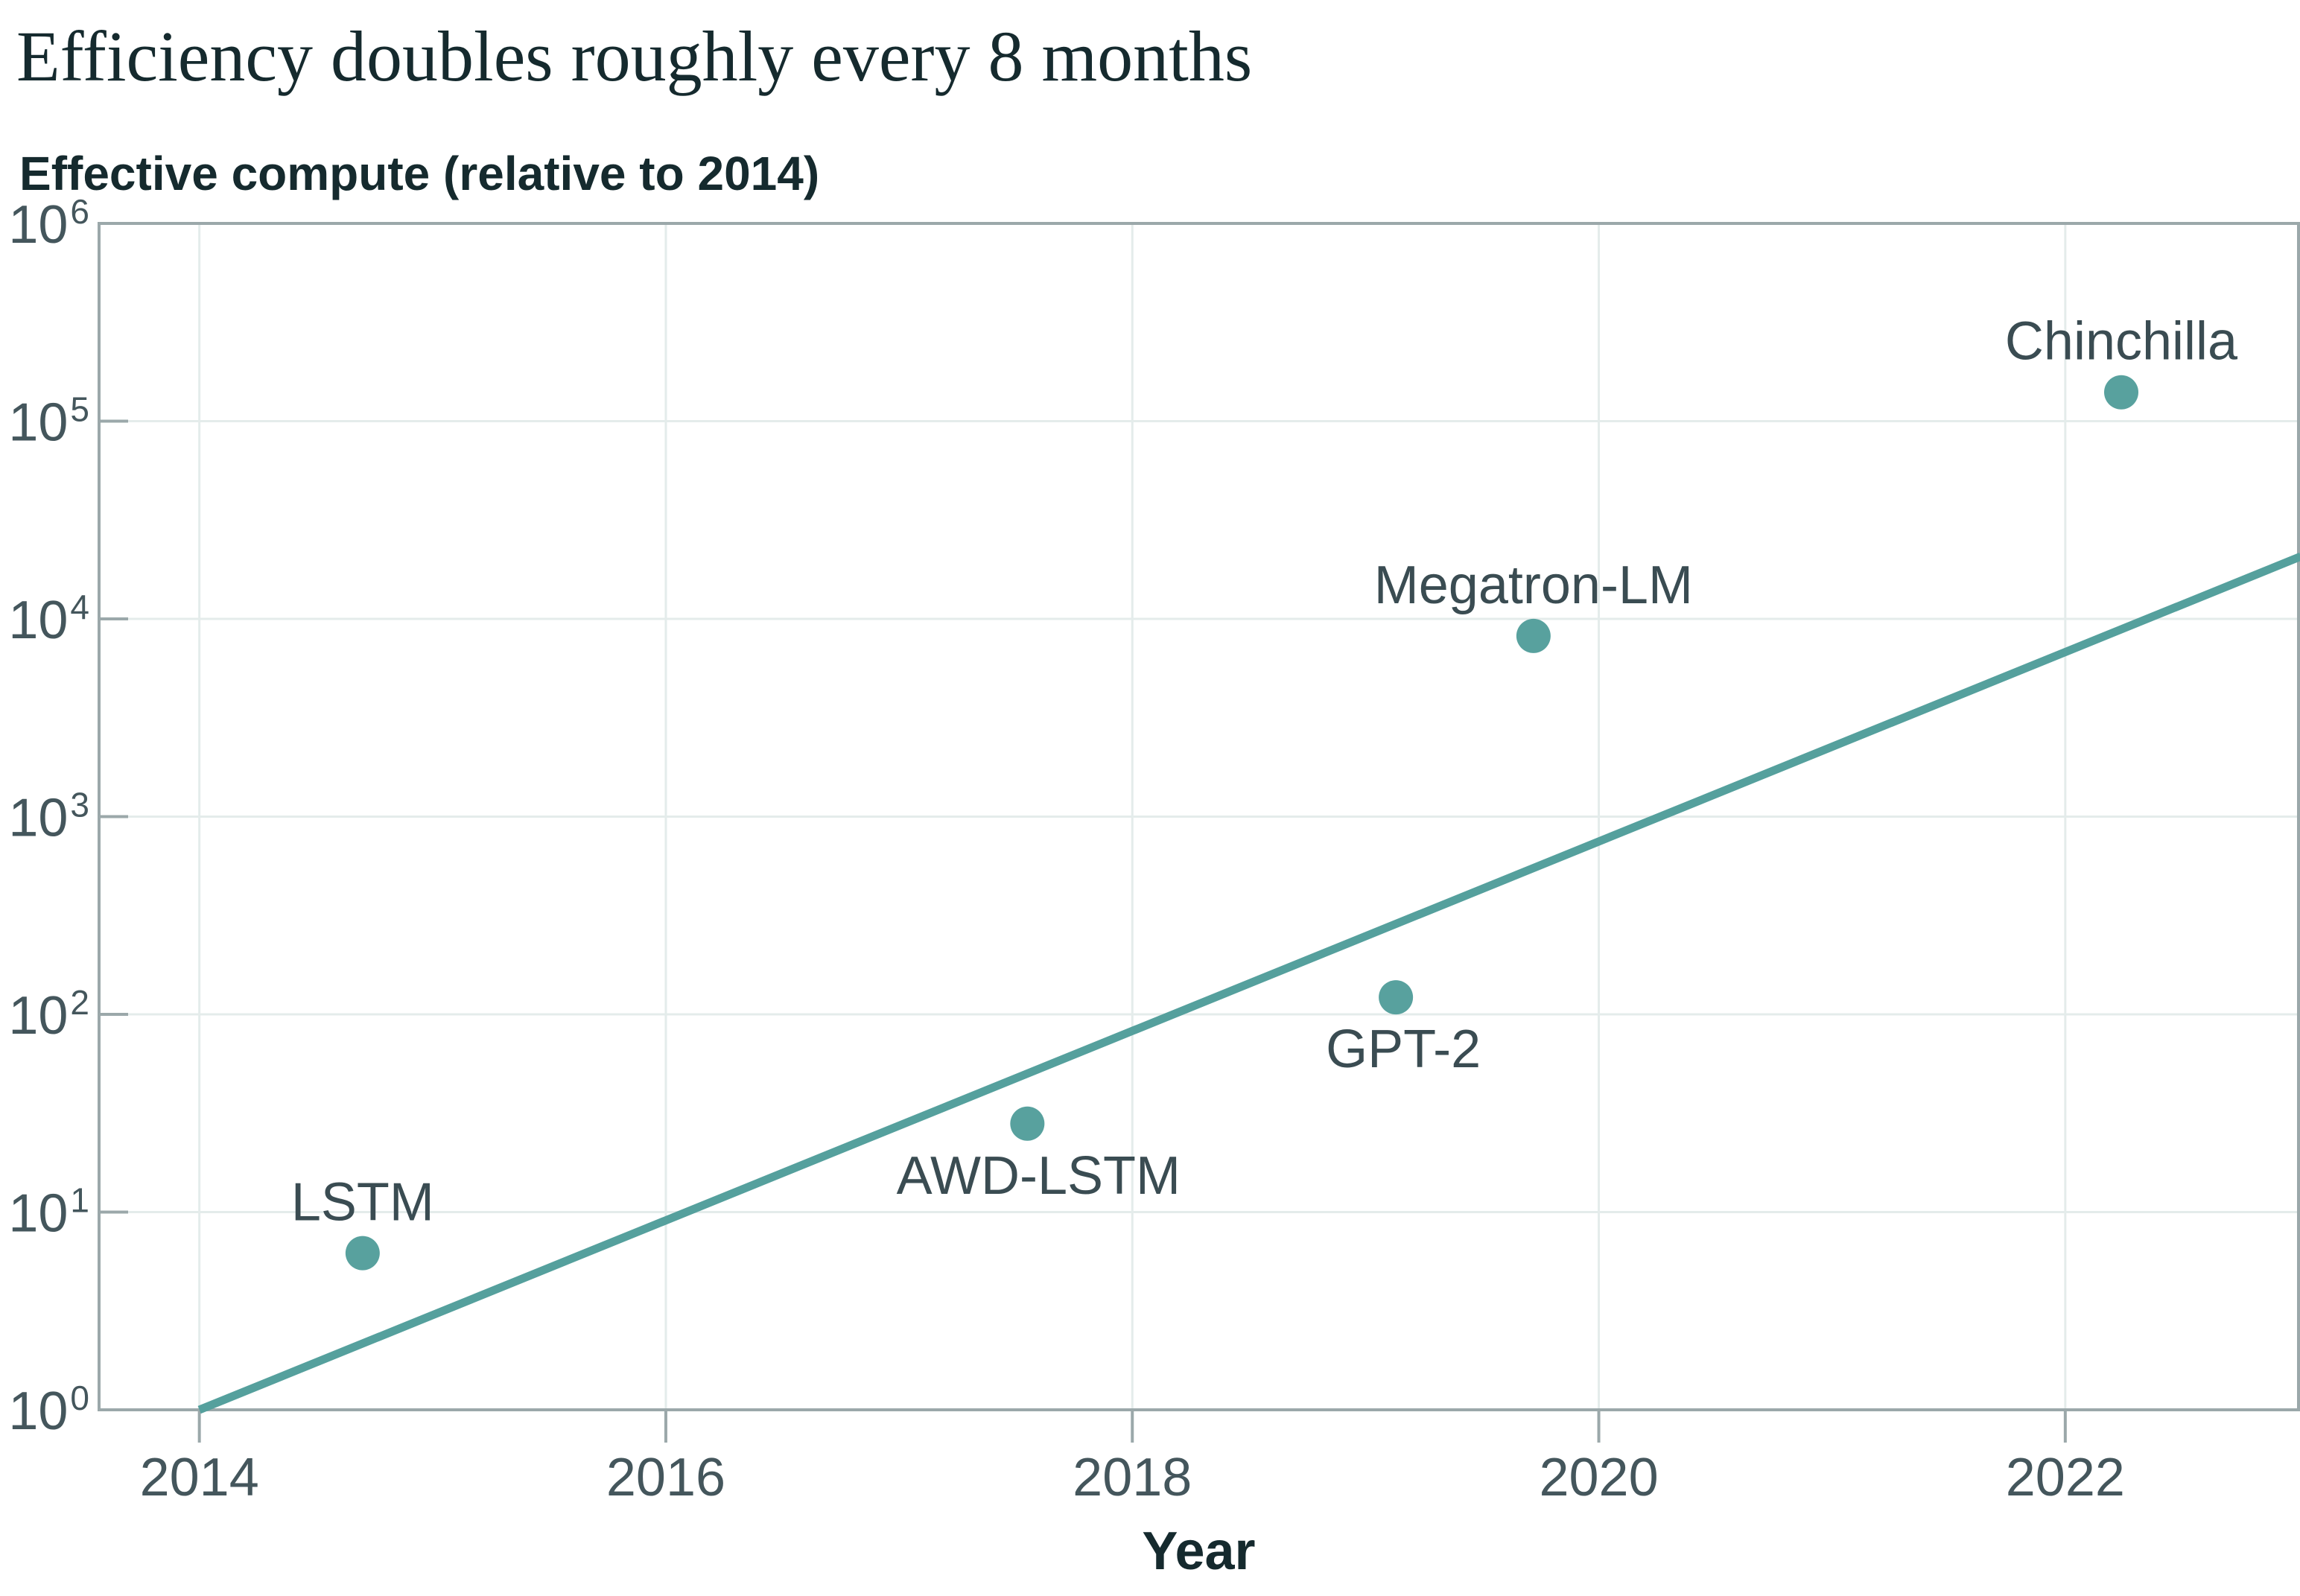 The image size is (2300, 1596). Describe the element at coordinates (79, 805) in the screenshot. I see `y-tick-exponent: 3` at that location.